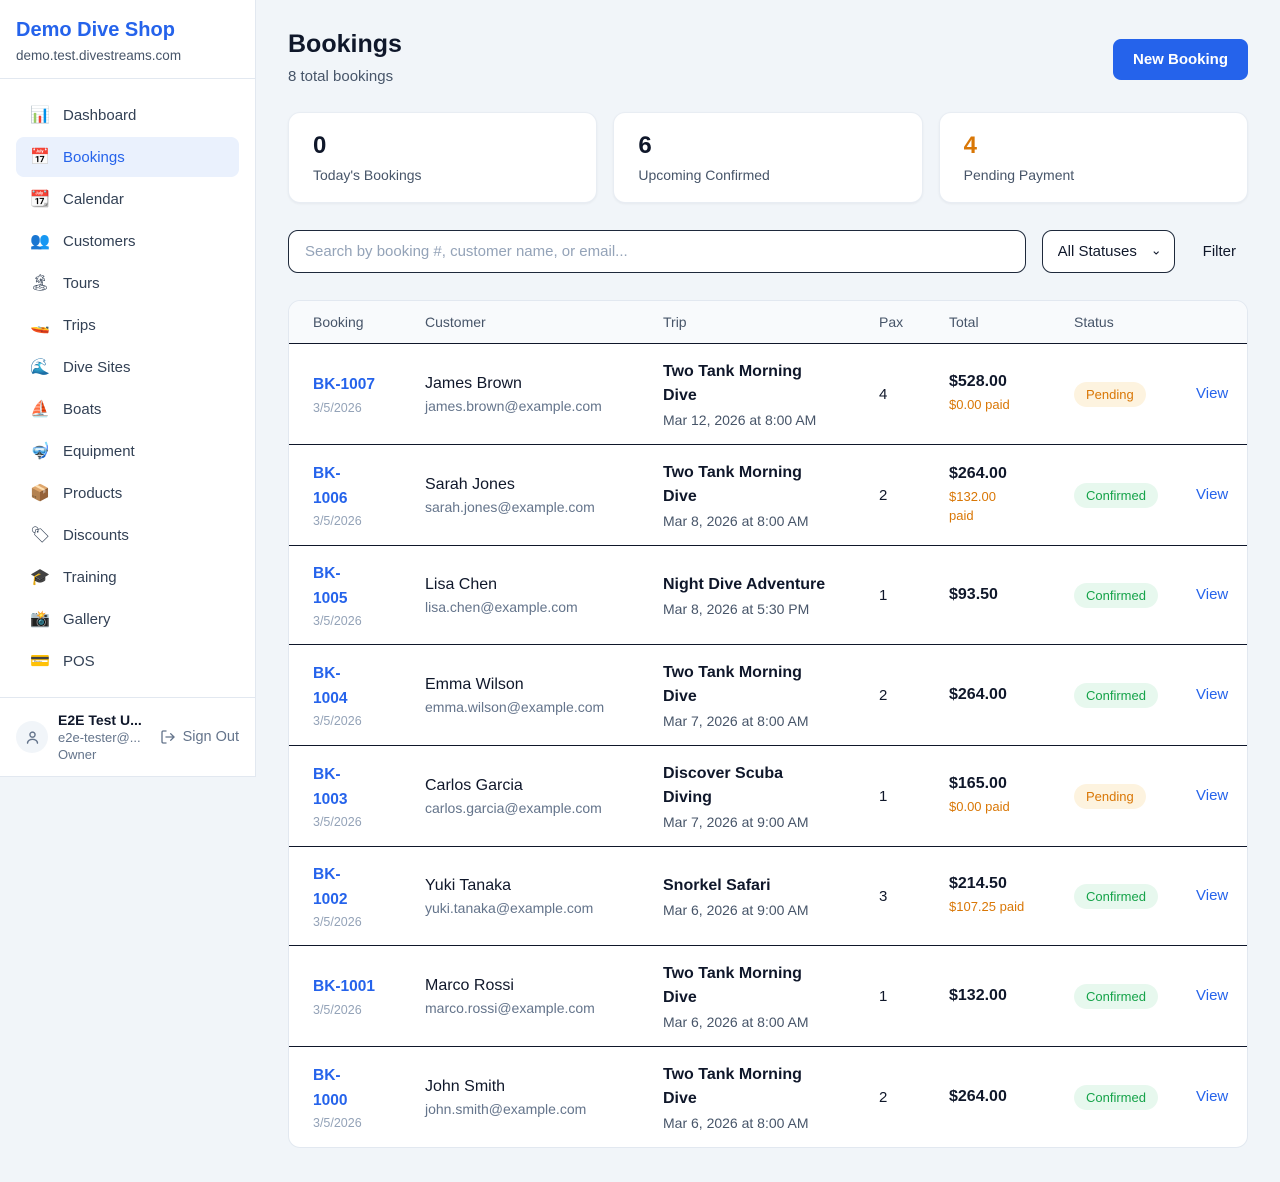 The width and height of the screenshot is (1280, 1182). What do you see at coordinates (330, 887) in the screenshot?
I see `booking-id-link: BK- 1002` at bounding box center [330, 887].